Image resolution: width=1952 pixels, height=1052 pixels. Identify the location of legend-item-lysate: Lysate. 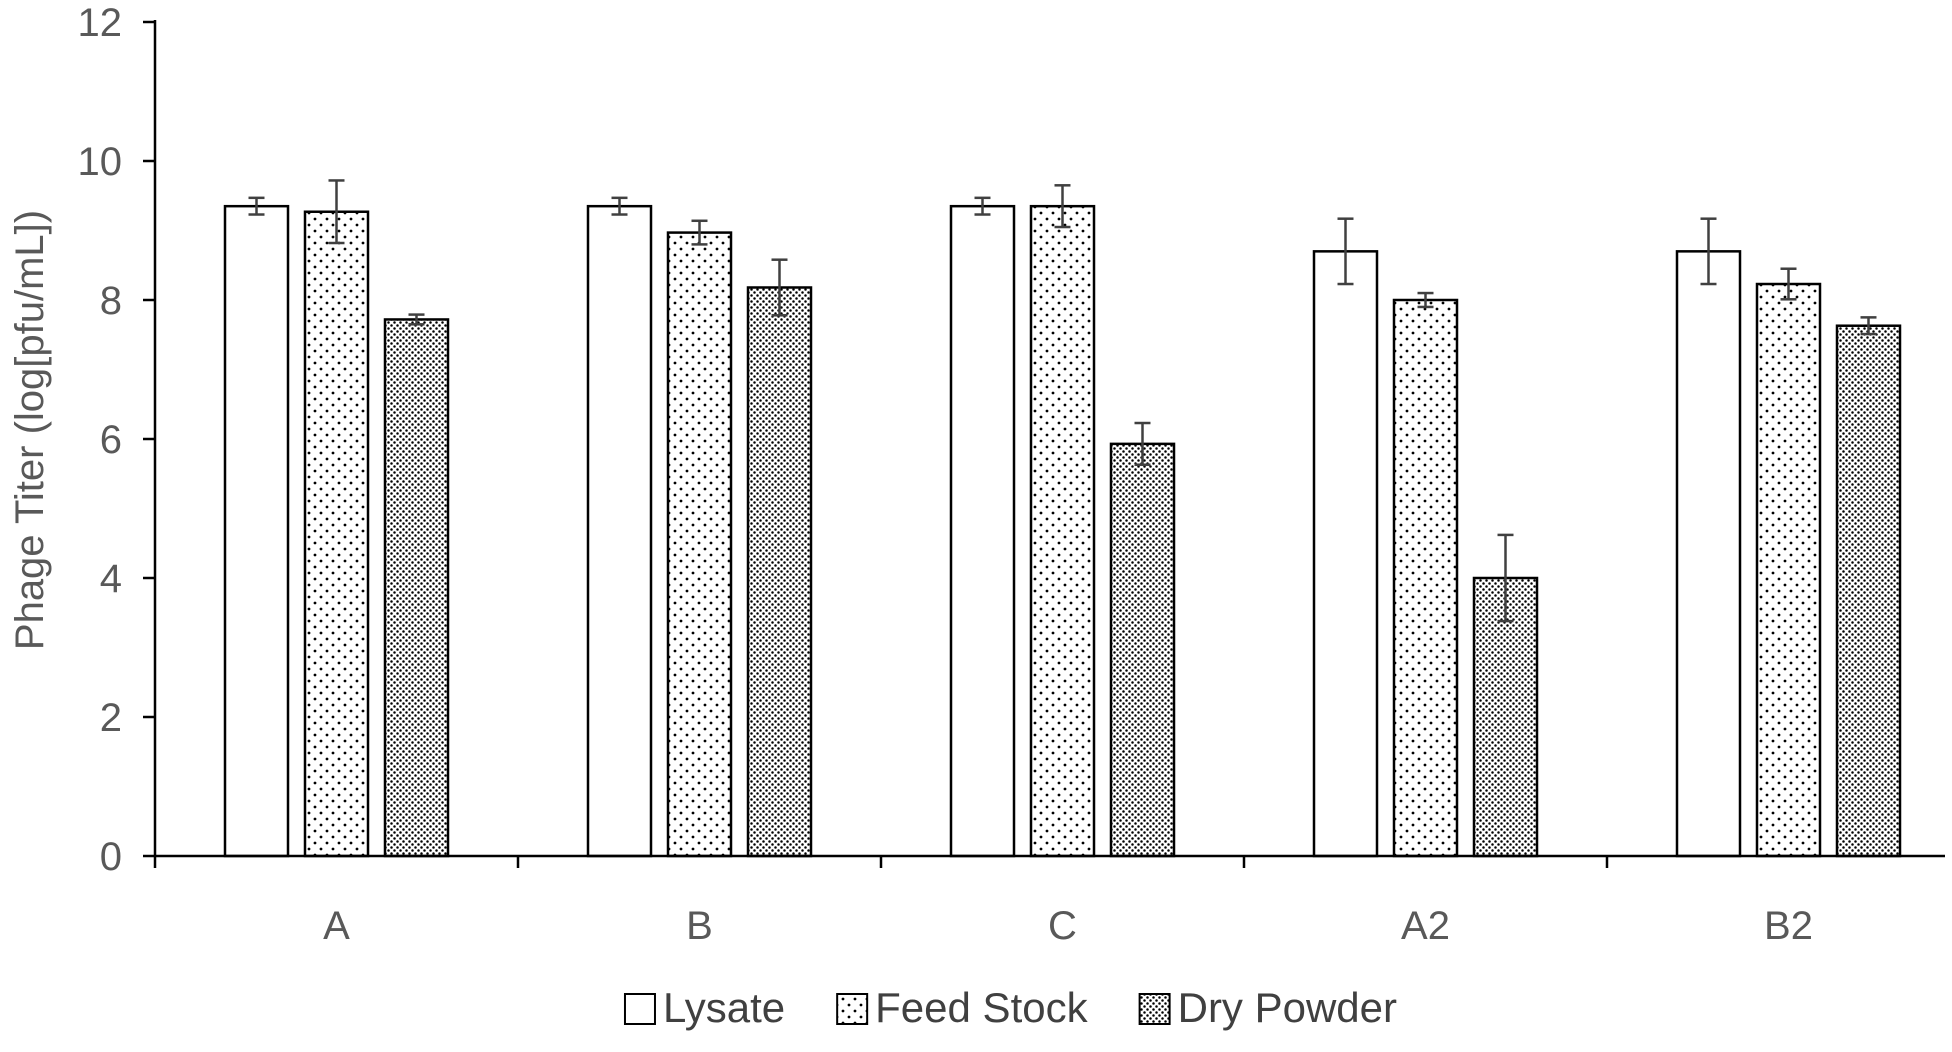
(704, 1007).